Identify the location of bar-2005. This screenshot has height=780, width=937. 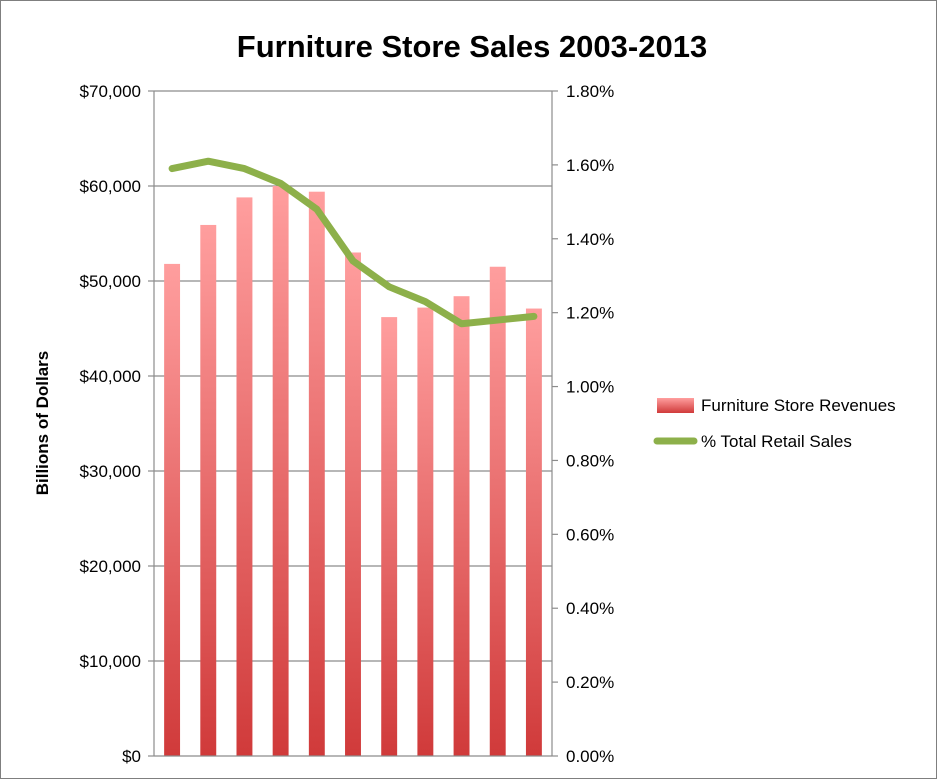
(244, 476).